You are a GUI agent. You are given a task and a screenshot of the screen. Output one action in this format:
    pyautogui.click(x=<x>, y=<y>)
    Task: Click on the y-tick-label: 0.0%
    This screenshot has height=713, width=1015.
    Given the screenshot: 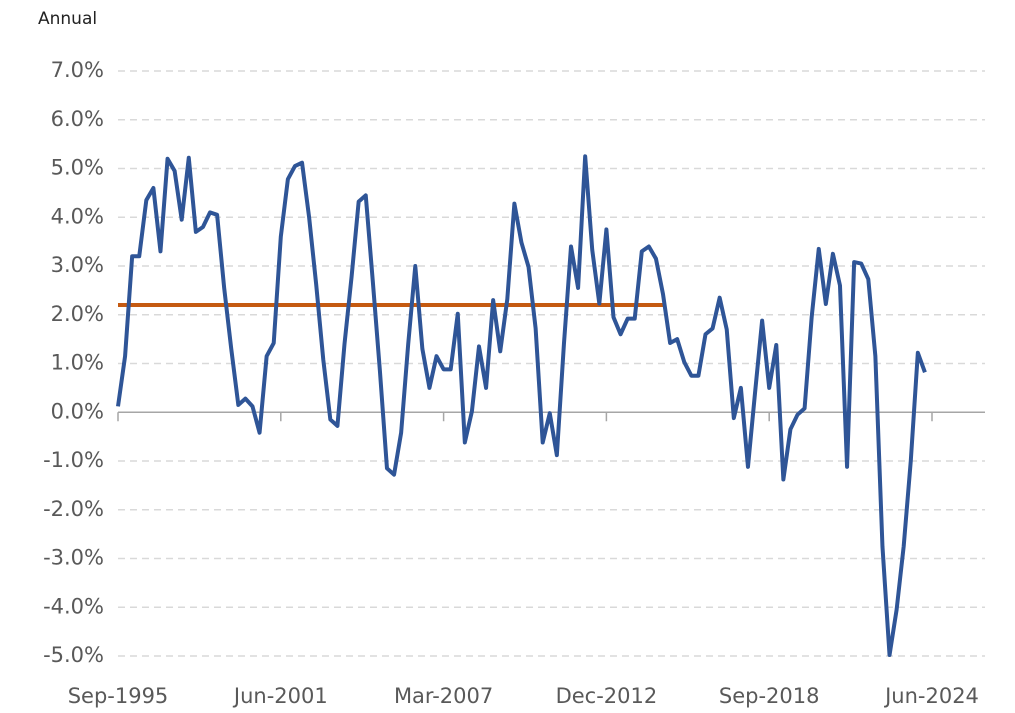 What is the action you would take?
    pyautogui.click(x=77, y=411)
    